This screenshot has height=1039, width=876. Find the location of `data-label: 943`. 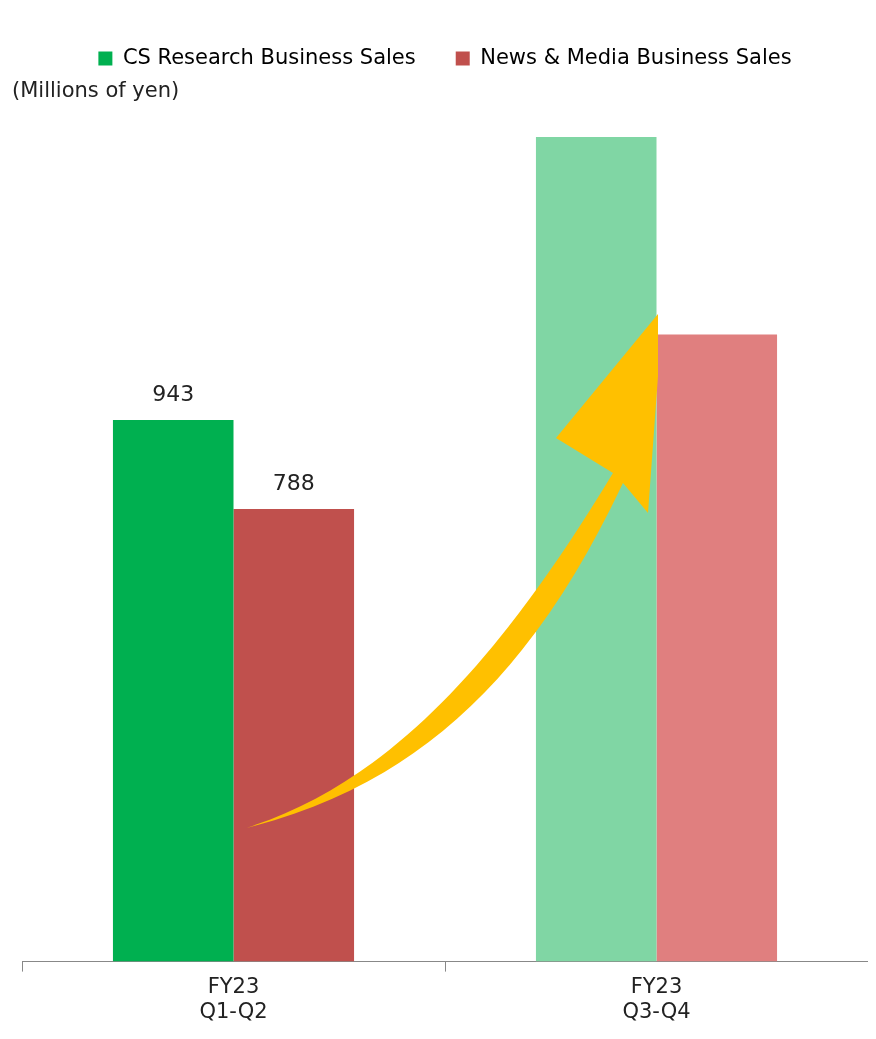

data-label: 943 is located at coordinates (173, 393).